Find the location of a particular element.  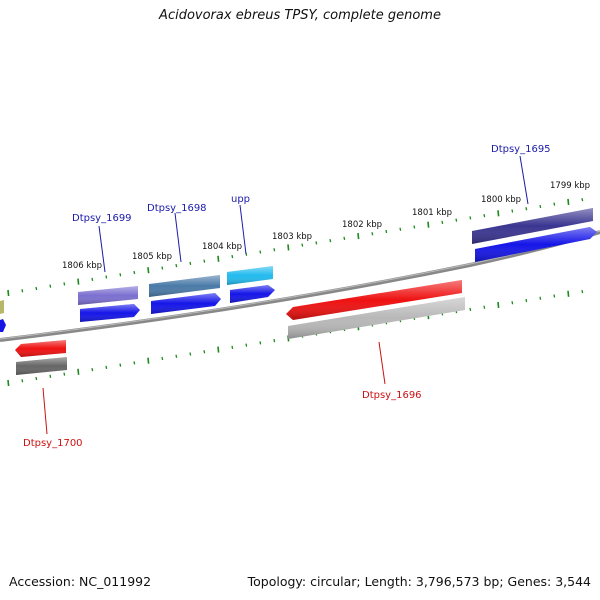

gene-dtpsy-1699: Dtpsy_1699 is located at coordinates (106, 267).